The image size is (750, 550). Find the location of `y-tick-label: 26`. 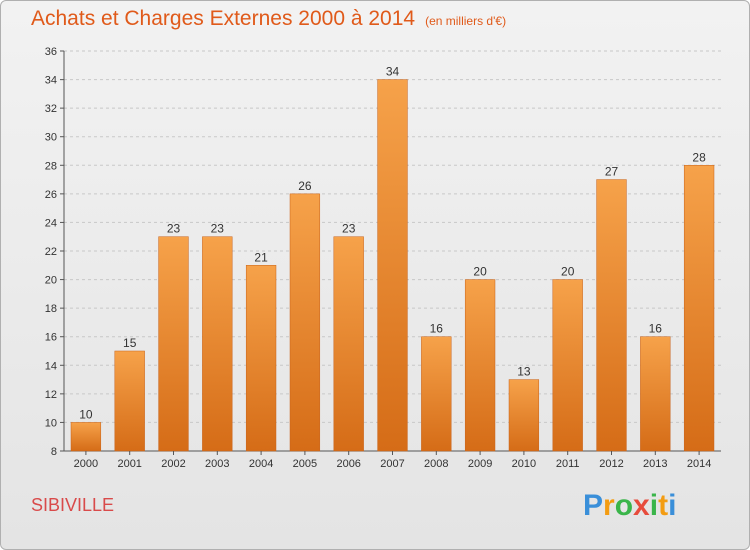

y-tick-label: 26 is located at coordinates (51, 195).